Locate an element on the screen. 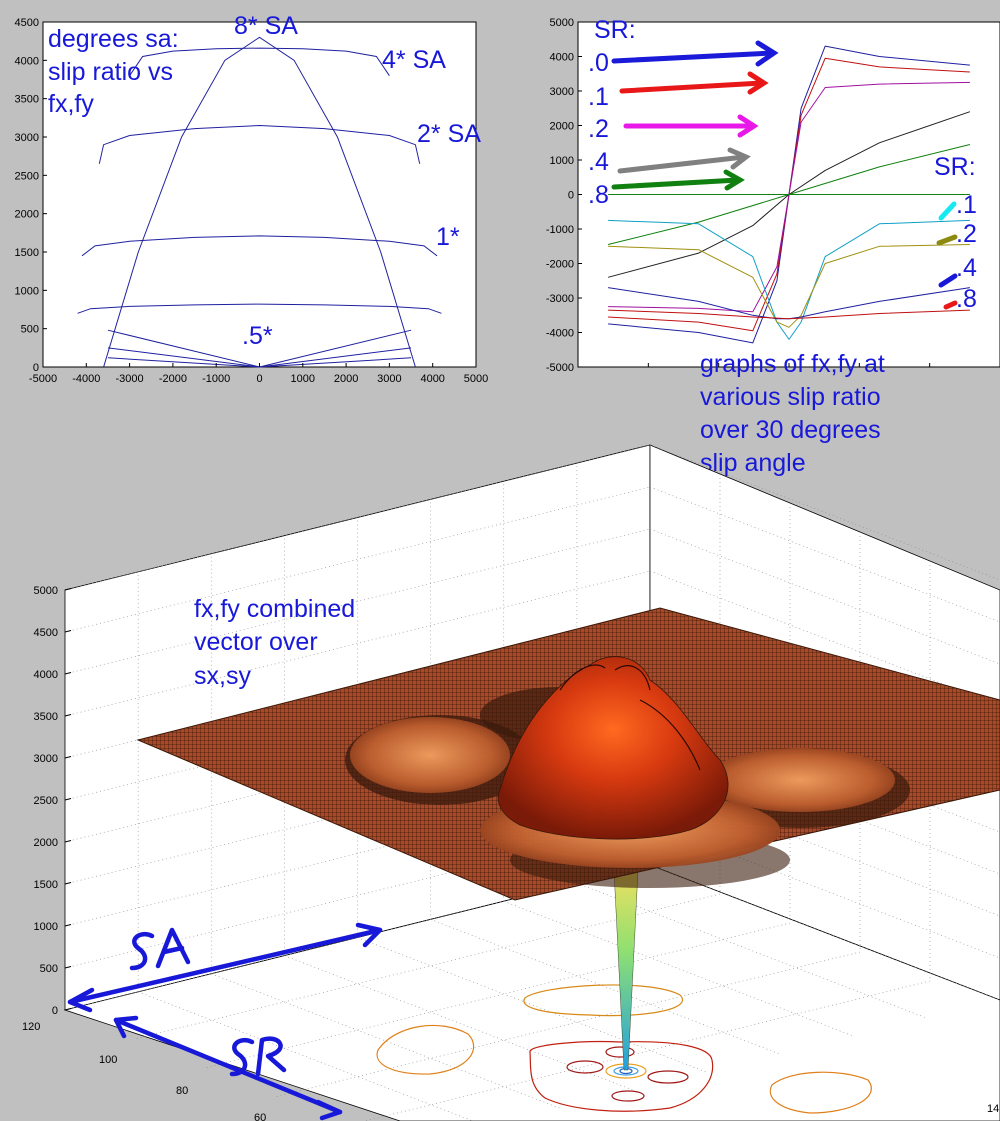 The image size is (1000, 1121). chart2-ytick-label-9: -4000 is located at coordinates (560, 334).